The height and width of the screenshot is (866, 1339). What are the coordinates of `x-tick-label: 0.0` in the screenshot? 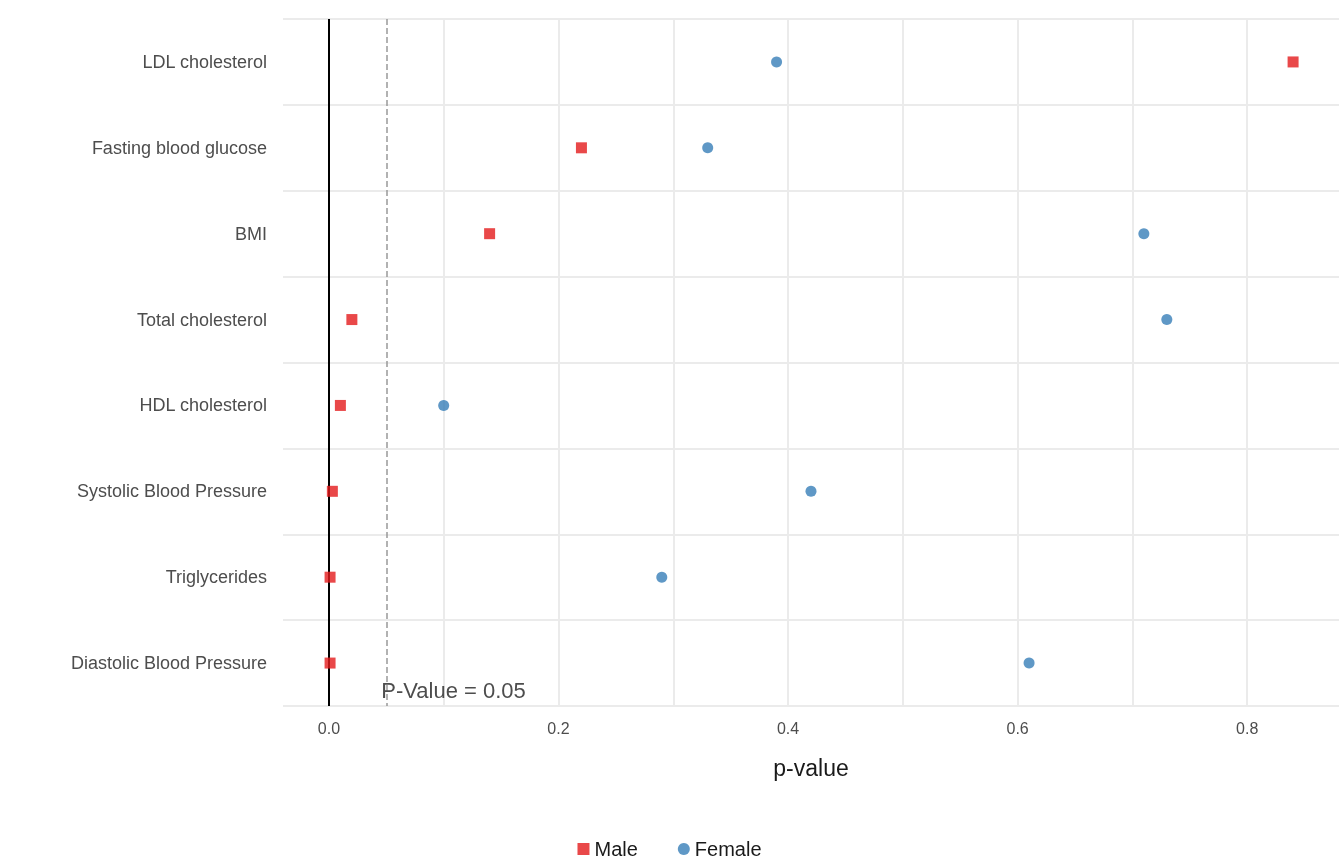 It's located at (329, 728).